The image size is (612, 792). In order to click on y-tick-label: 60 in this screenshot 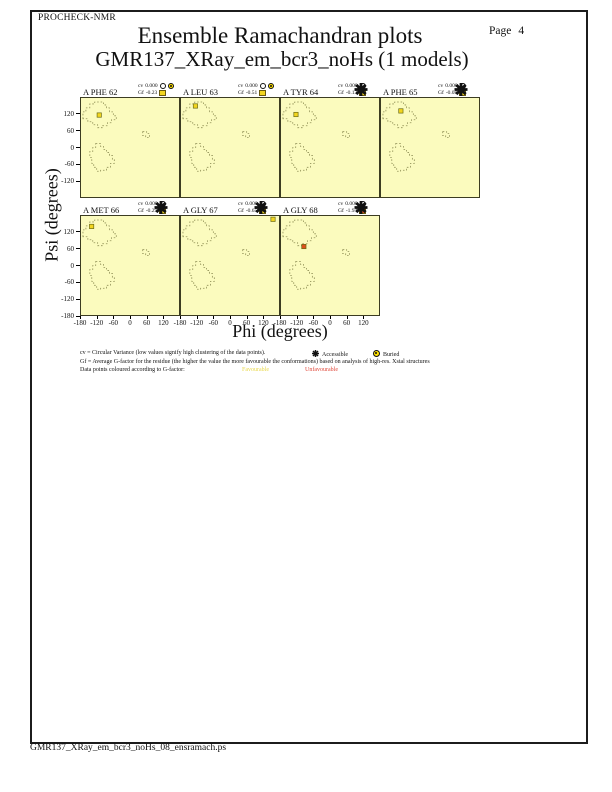, I will do `click(70, 248)`.